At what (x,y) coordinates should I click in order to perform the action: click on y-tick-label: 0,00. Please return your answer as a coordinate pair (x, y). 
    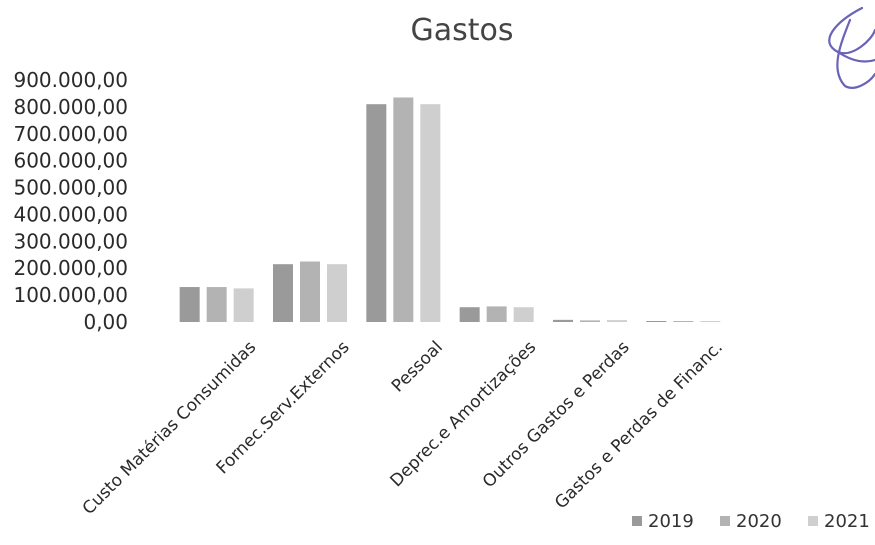
    Looking at the image, I should click on (105, 322).